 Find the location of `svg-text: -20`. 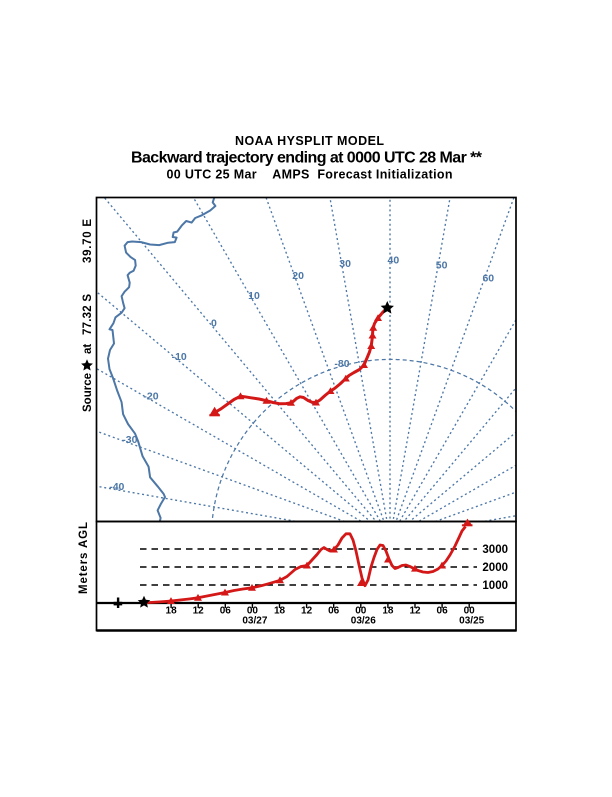

svg-text: -20 is located at coordinates (150, 397).